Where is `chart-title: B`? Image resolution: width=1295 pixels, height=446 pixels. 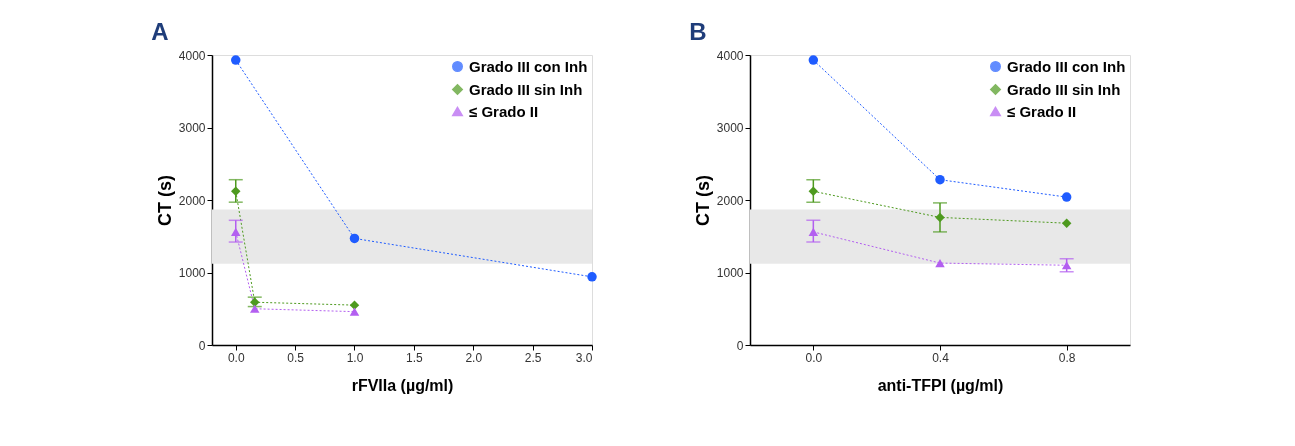
chart-title: B is located at coordinates (698, 31).